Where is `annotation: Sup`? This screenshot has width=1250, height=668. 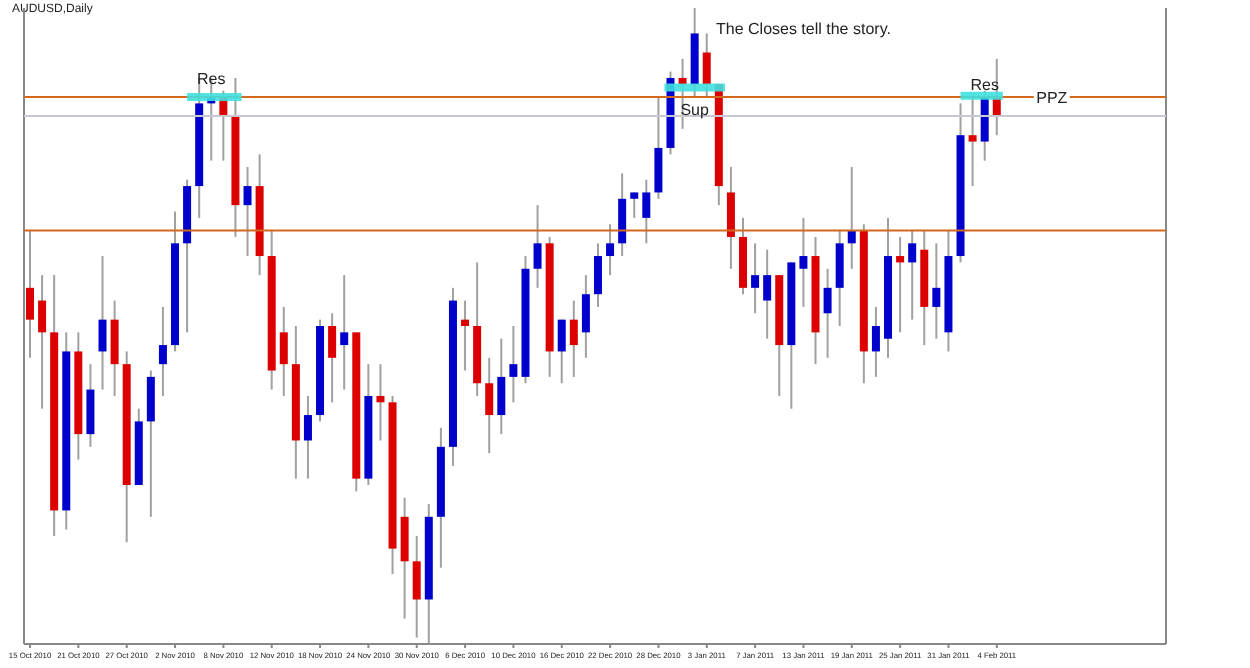 annotation: Sup is located at coordinates (695, 110).